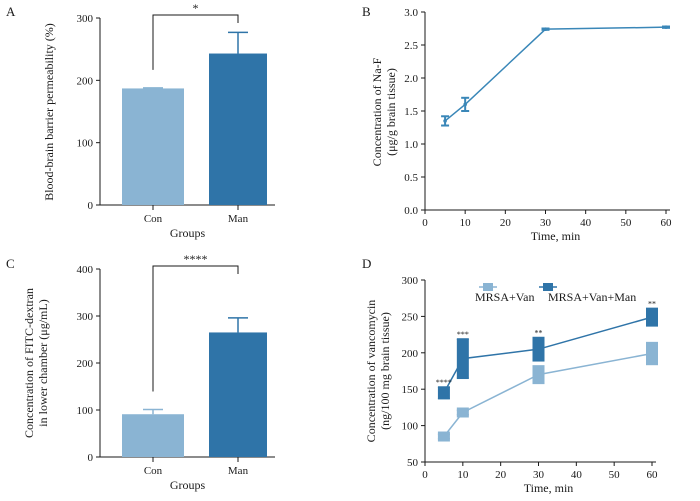 Image resolution: width=700 pixels, height=501 pixels. I want to click on y-tick-label: 3.0, so click(411, 13).